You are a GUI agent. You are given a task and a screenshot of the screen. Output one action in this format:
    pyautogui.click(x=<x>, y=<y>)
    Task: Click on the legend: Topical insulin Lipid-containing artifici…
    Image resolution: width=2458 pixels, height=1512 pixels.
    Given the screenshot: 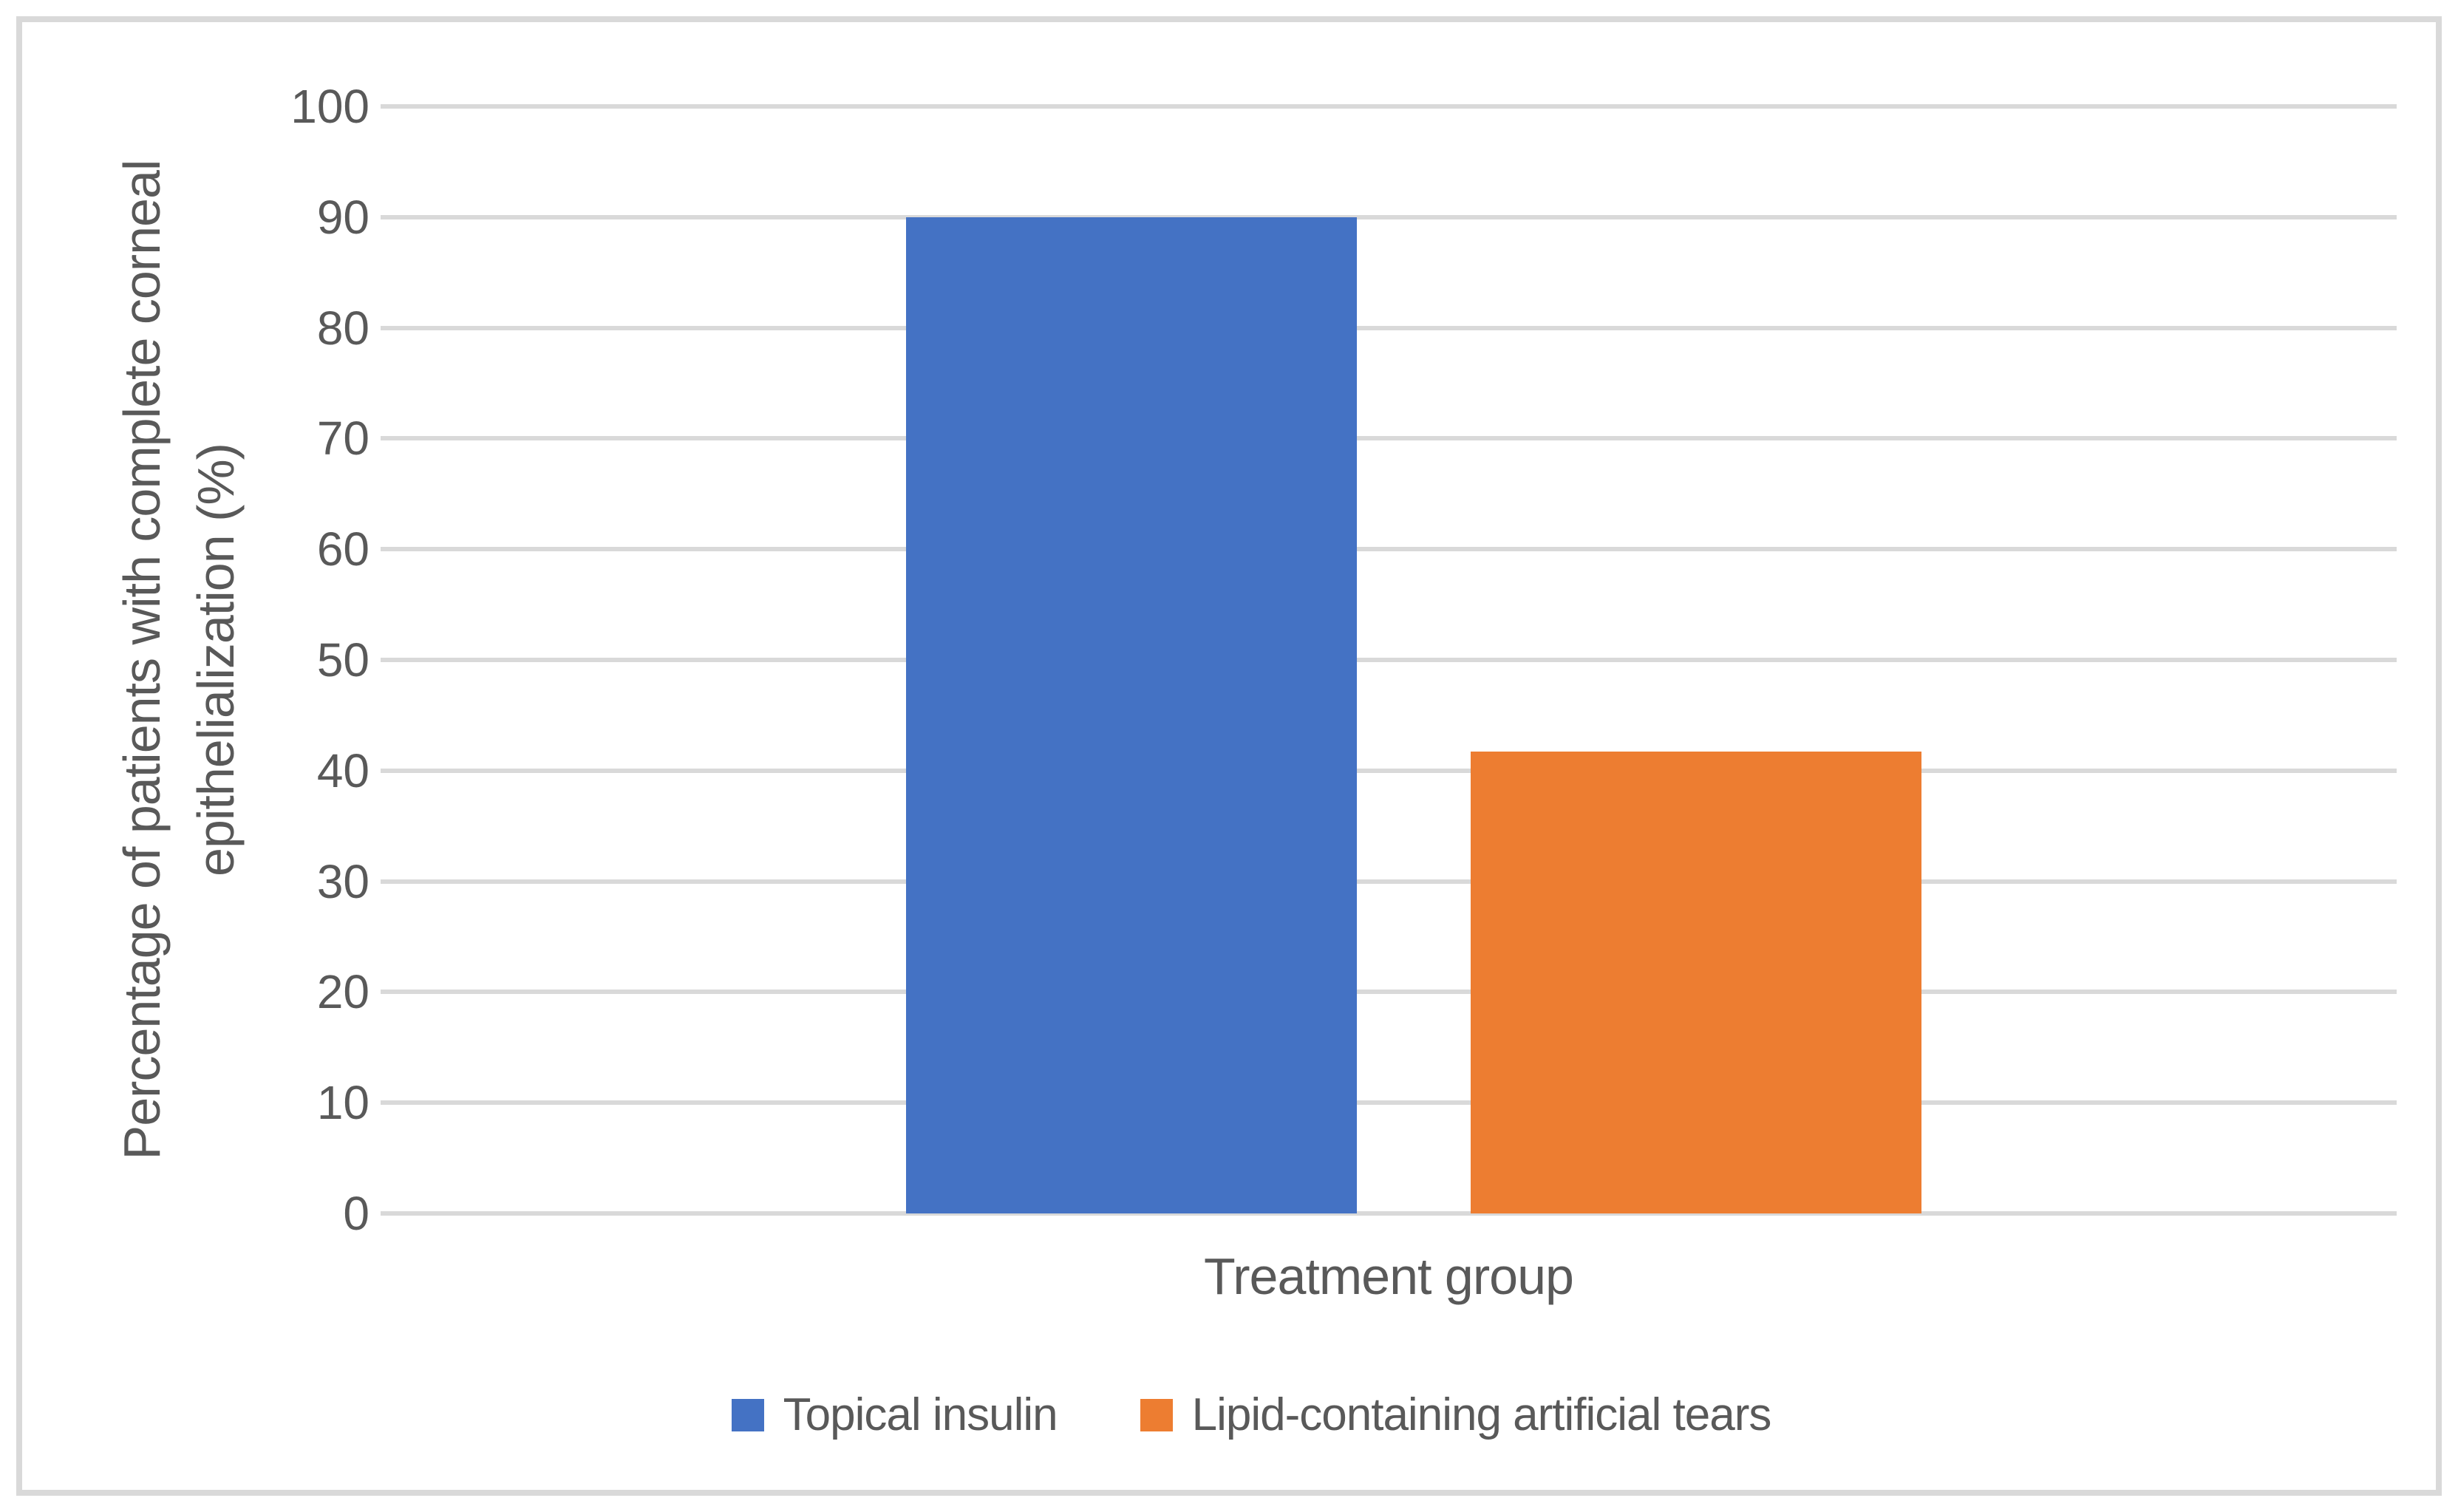 What is the action you would take?
    pyautogui.click(x=1251, y=1415)
    